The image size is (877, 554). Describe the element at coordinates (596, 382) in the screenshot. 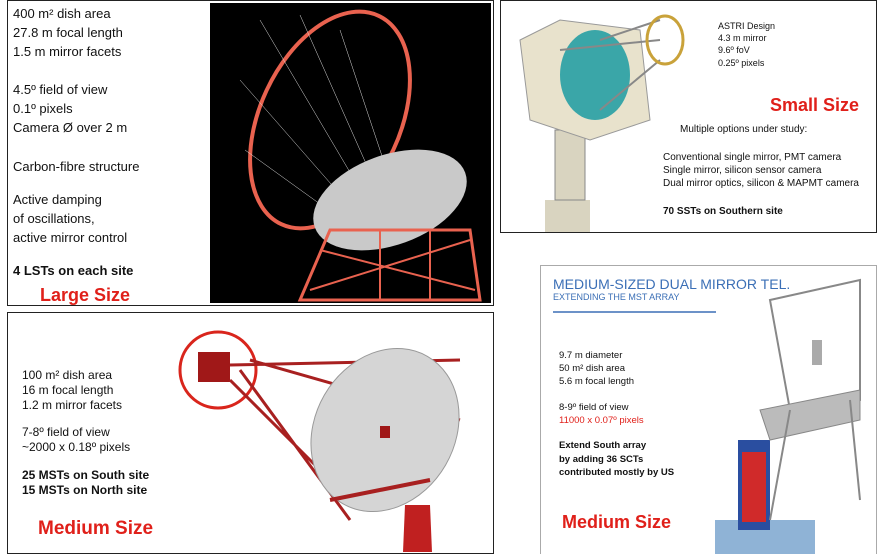

I see `spec-line: 5.6 m focal length` at that location.